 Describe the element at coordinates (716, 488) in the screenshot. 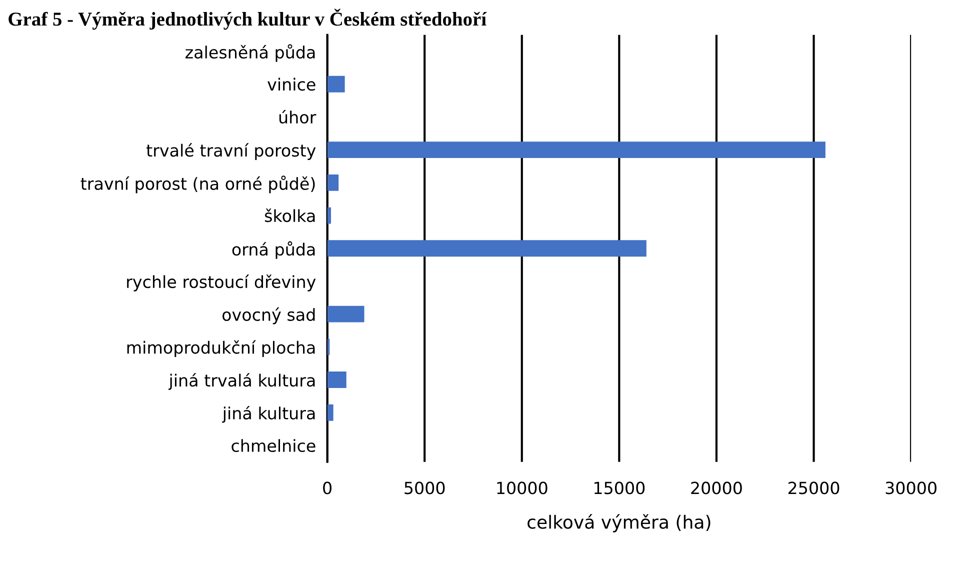

I see `x-tick-label: 20000` at that location.